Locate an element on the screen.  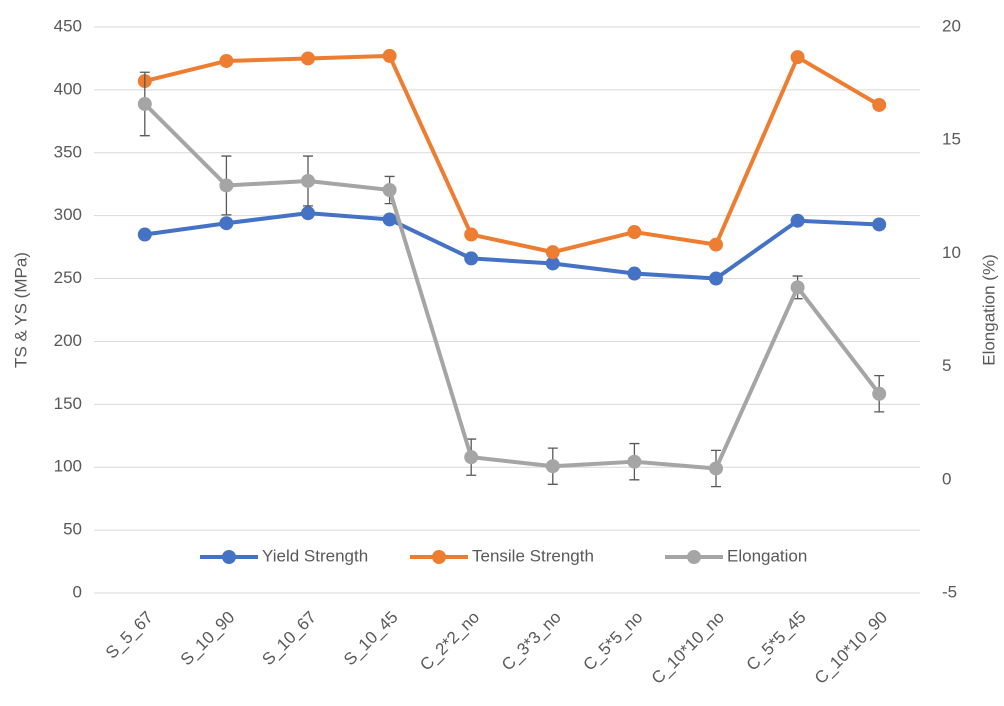
y-tick-label: 50 is located at coordinates (72, 529).